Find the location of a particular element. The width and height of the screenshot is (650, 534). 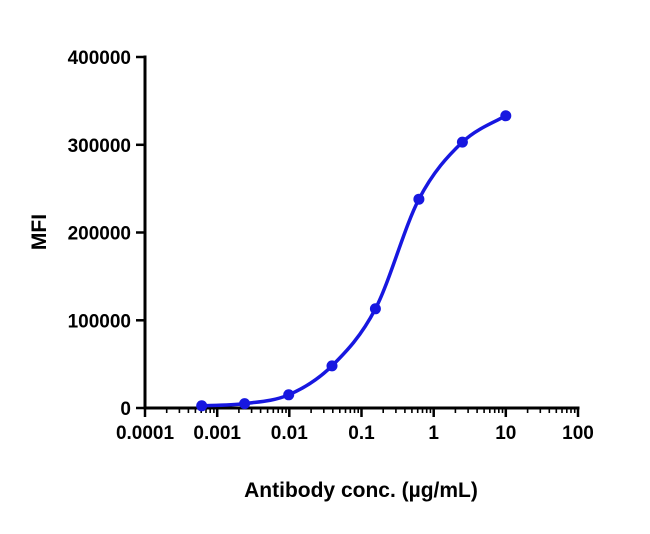

y-tick-label: 400000 is located at coordinates (99, 58).